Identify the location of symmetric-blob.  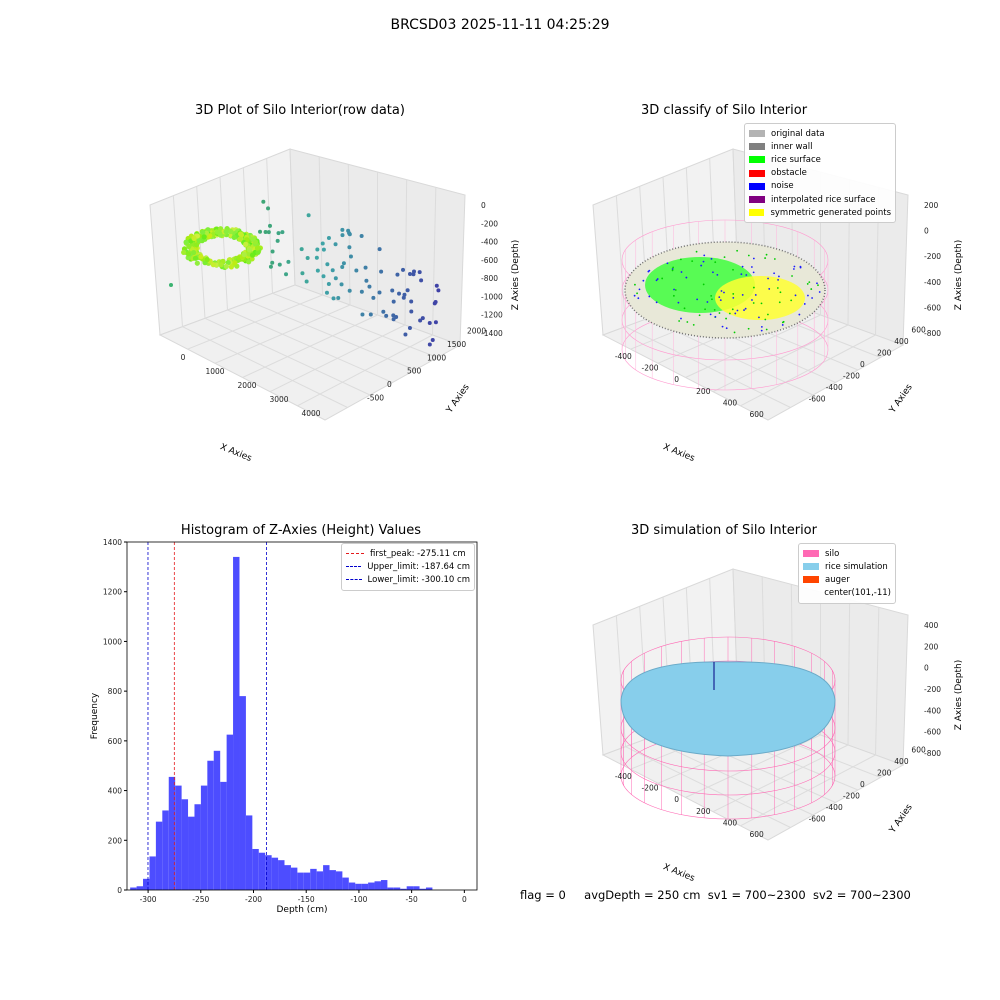
(760, 298).